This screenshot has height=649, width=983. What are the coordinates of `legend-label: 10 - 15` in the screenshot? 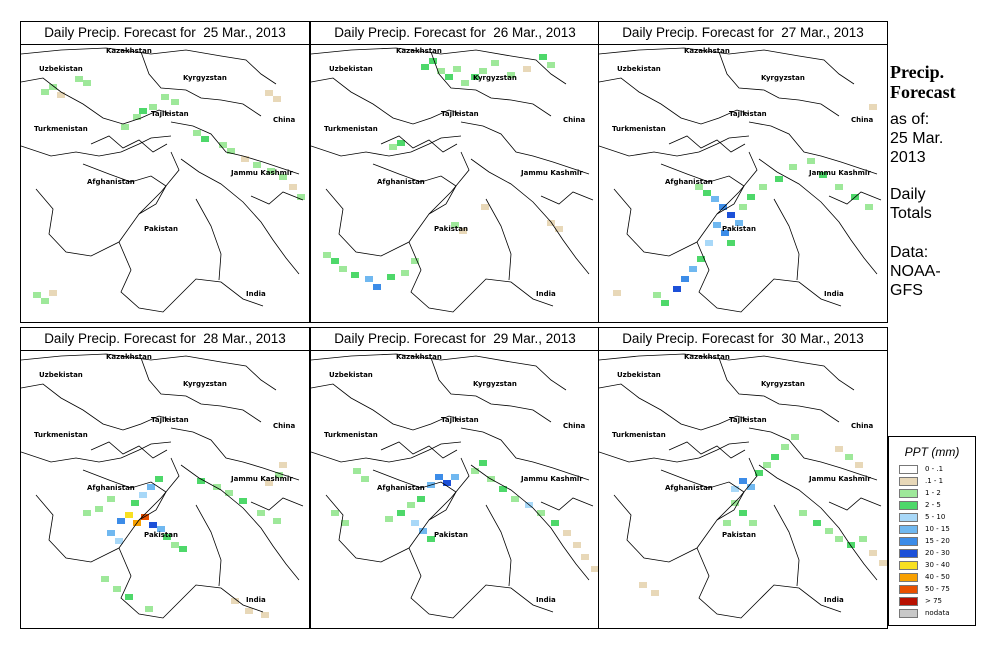 It's located at (937, 529).